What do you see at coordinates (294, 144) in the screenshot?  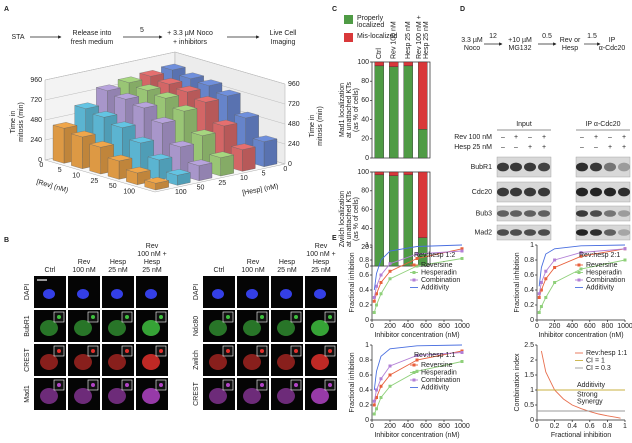 I see `z-tick-label: 240` at bounding box center [294, 144].